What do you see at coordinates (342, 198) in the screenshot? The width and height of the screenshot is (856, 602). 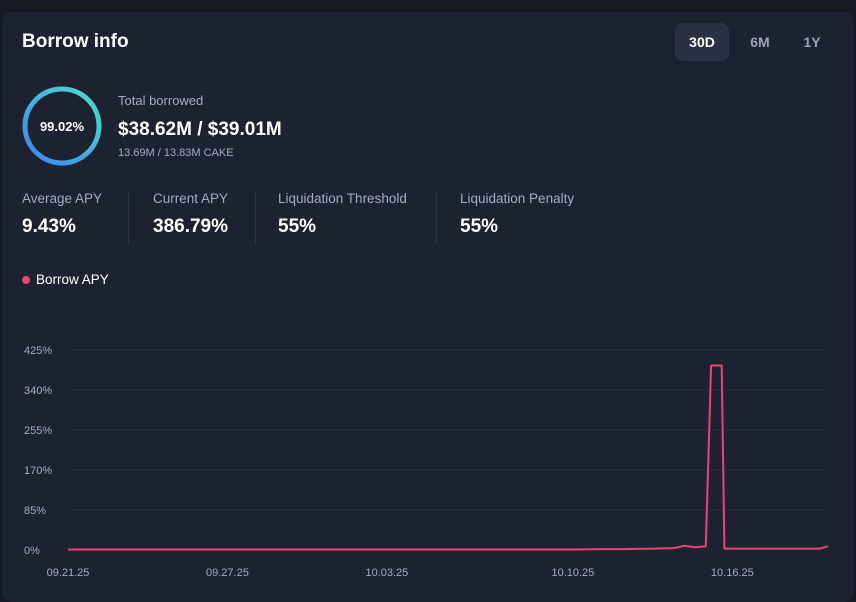 I see `stat-label: Liquidation Threshold` at bounding box center [342, 198].